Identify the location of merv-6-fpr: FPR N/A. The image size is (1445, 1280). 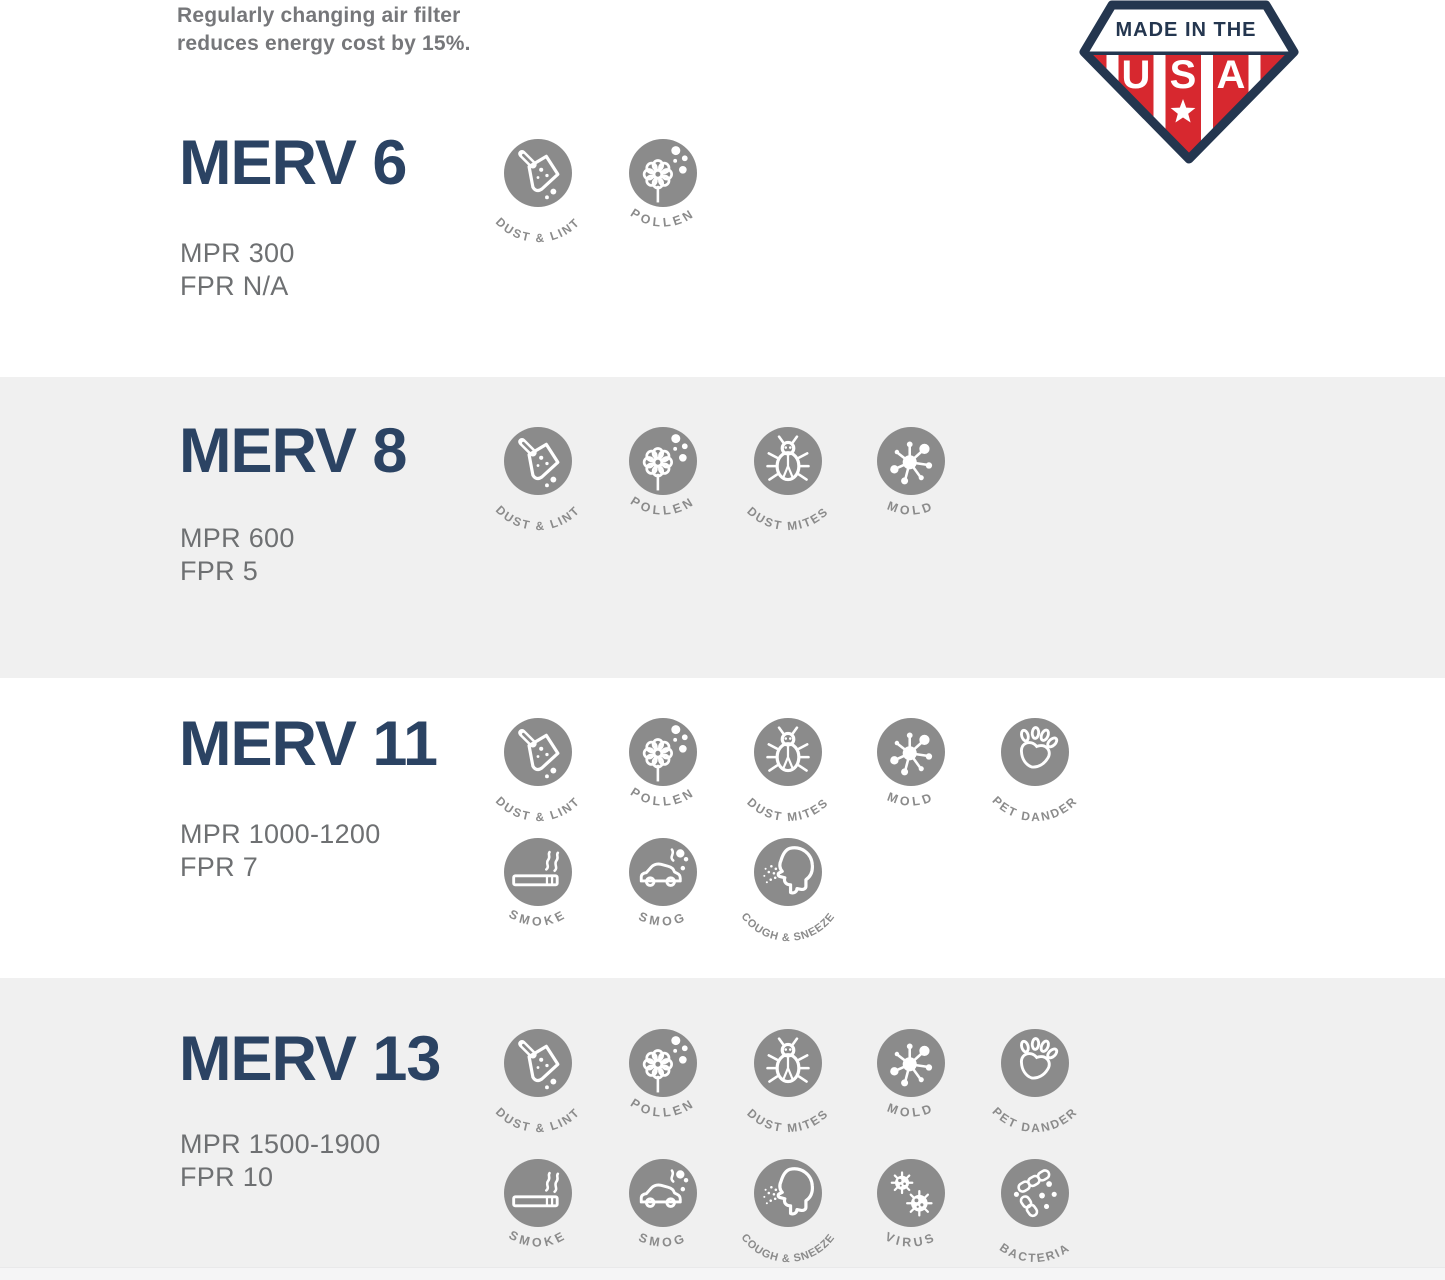
(234, 286).